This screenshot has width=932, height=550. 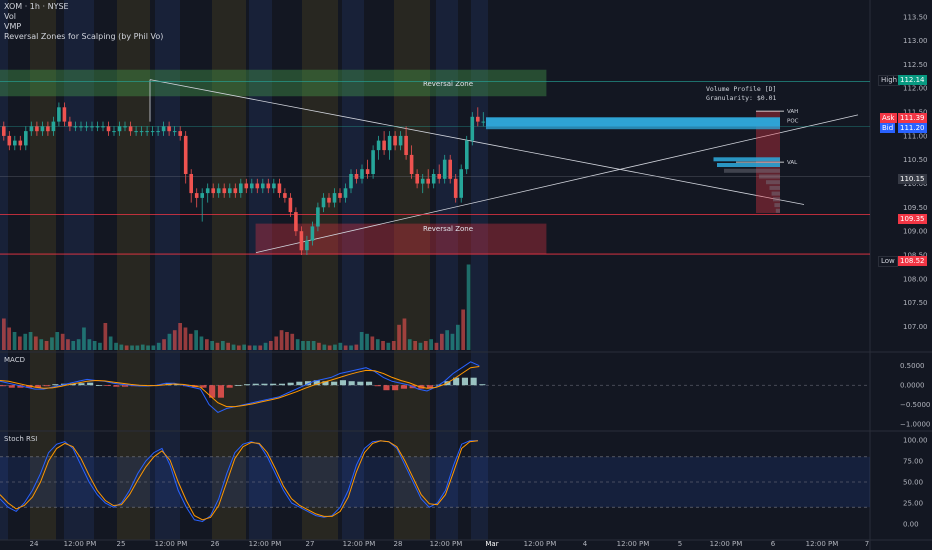 What do you see at coordinates (912, 366) in the screenshot?
I see `macd-tick-label: 0.5000` at bounding box center [912, 366].